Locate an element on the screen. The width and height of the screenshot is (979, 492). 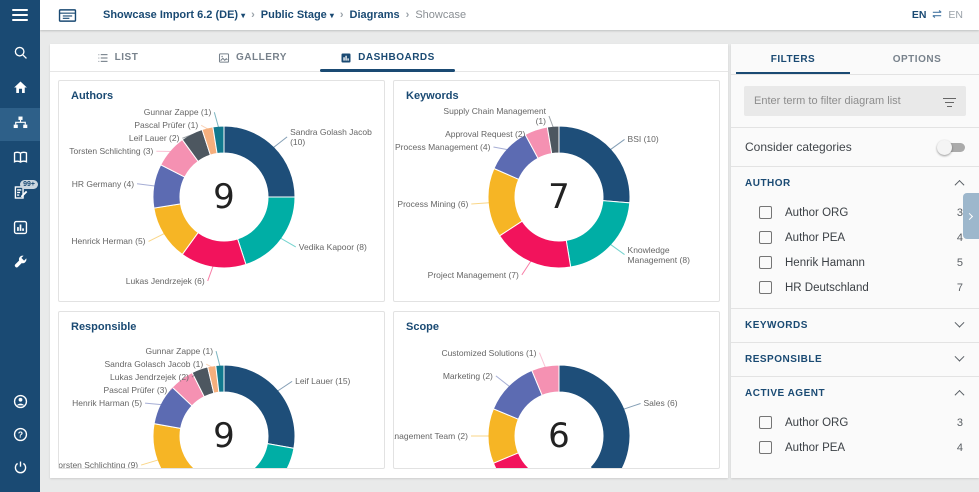
sidebar-item-reports is located at coordinates (20, 229).